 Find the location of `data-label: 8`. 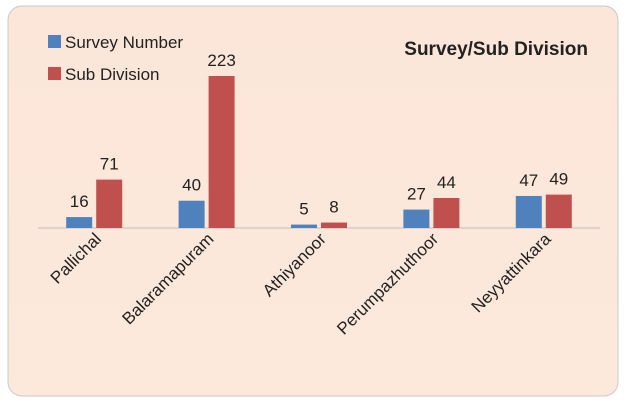

data-label: 8 is located at coordinates (333, 207).